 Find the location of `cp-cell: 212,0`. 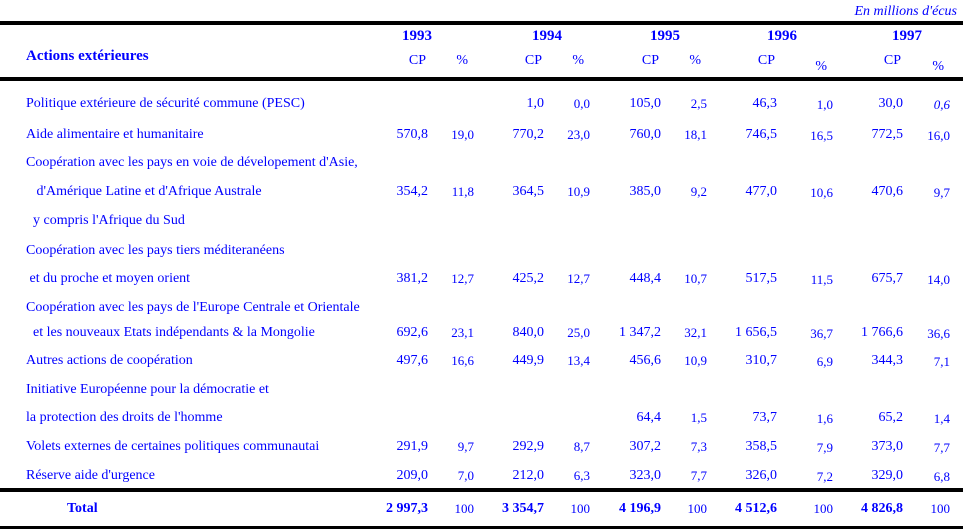

cp-cell: 212,0 is located at coordinates (528, 475).